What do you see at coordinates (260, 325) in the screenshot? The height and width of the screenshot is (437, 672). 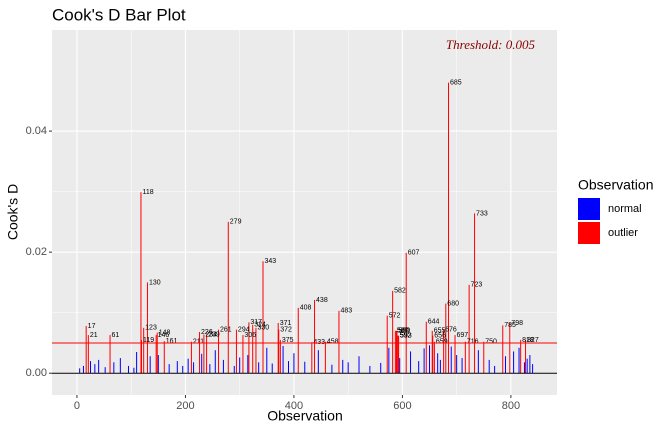 I see `data-label: 324` at bounding box center [260, 325].